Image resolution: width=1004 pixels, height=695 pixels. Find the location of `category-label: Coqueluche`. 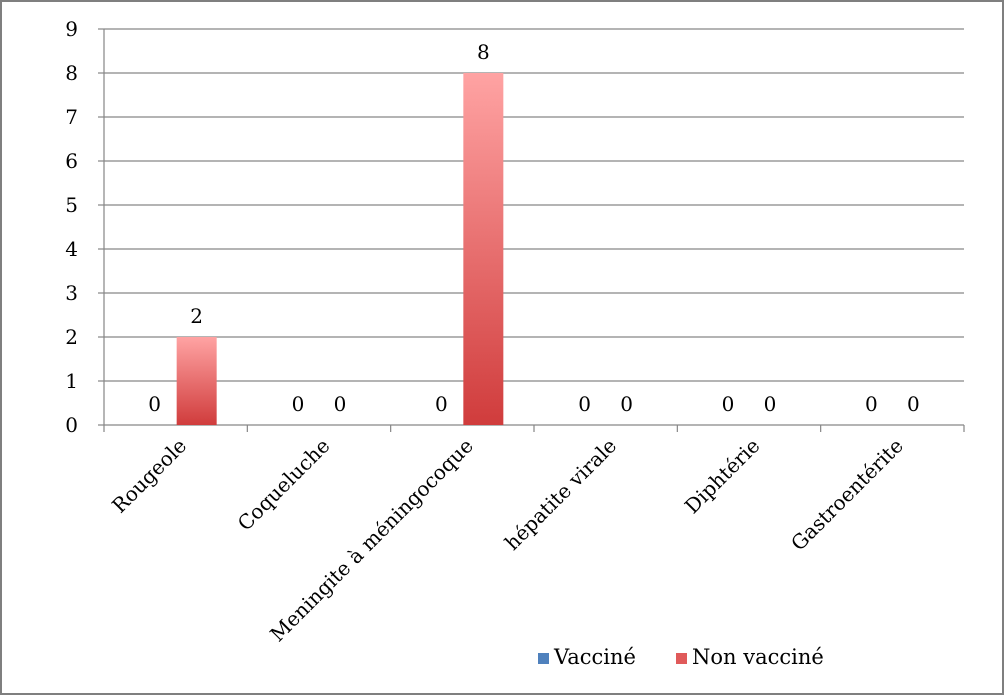

category-label: Coqueluche is located at coordinates (284, 485).